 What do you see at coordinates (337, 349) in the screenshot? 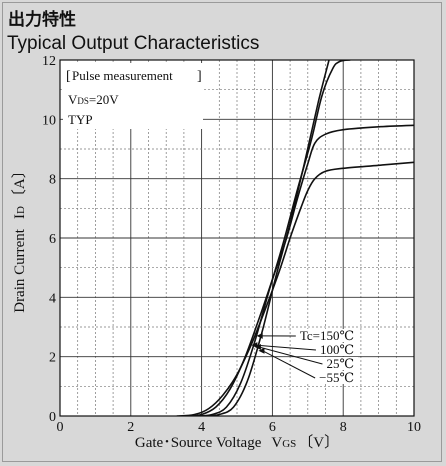
I see `legend-label-2: 100℃` at bounding box center [337, 349].